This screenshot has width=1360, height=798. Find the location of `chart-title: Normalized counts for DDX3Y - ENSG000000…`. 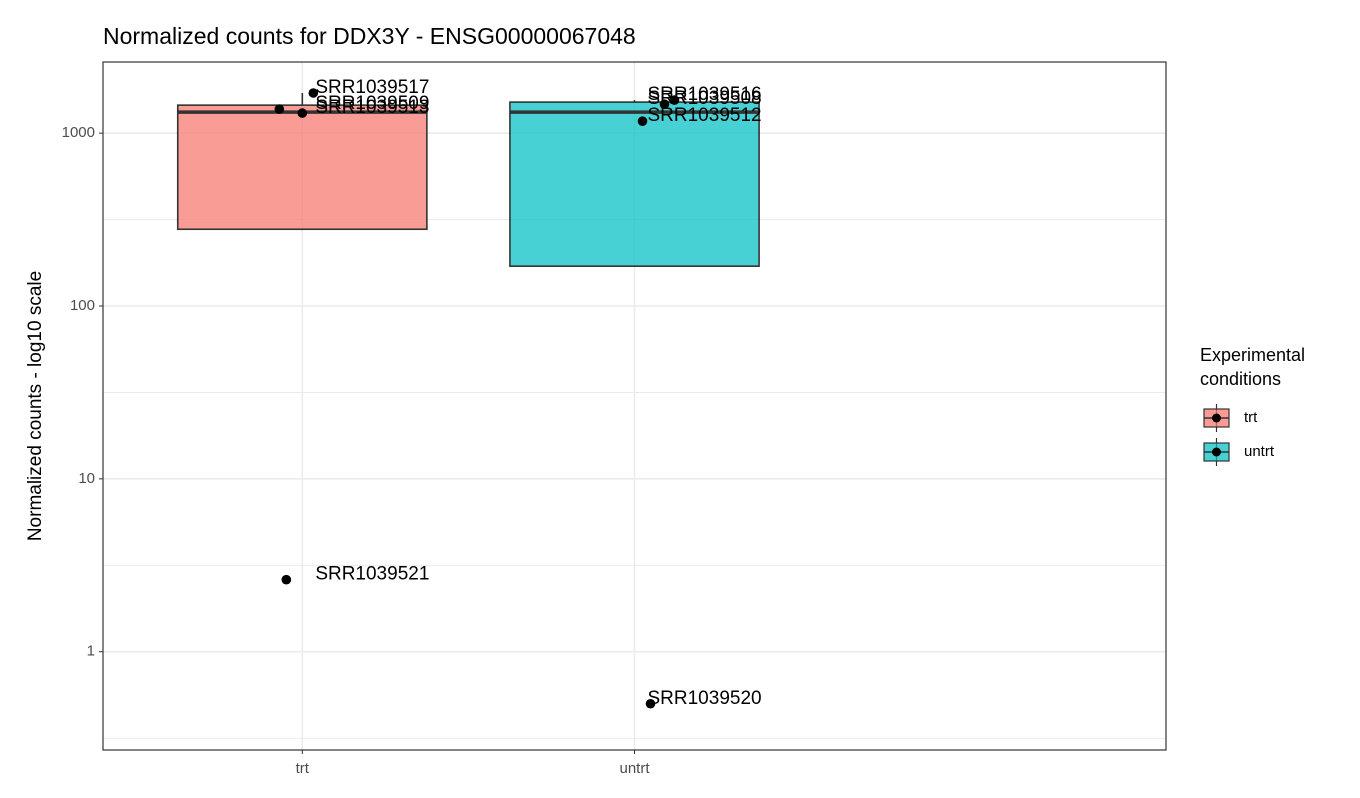

chart-title: Normalized counts for DDX3Y - ENSG000000… is located at coordinates (369, 36).